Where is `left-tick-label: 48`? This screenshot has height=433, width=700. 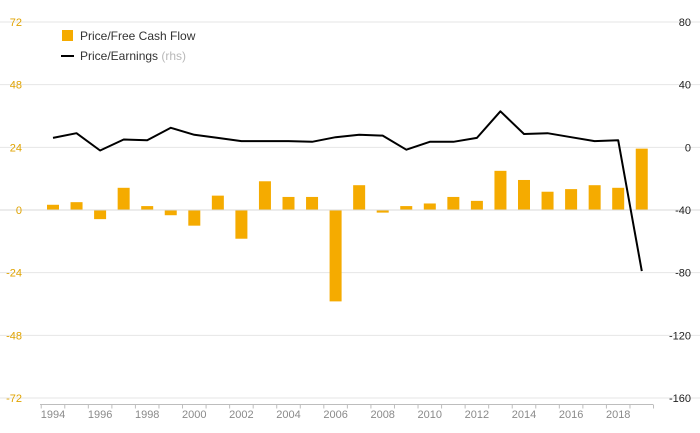
left-tick-label: 48 is located at coordinates (16, 86).